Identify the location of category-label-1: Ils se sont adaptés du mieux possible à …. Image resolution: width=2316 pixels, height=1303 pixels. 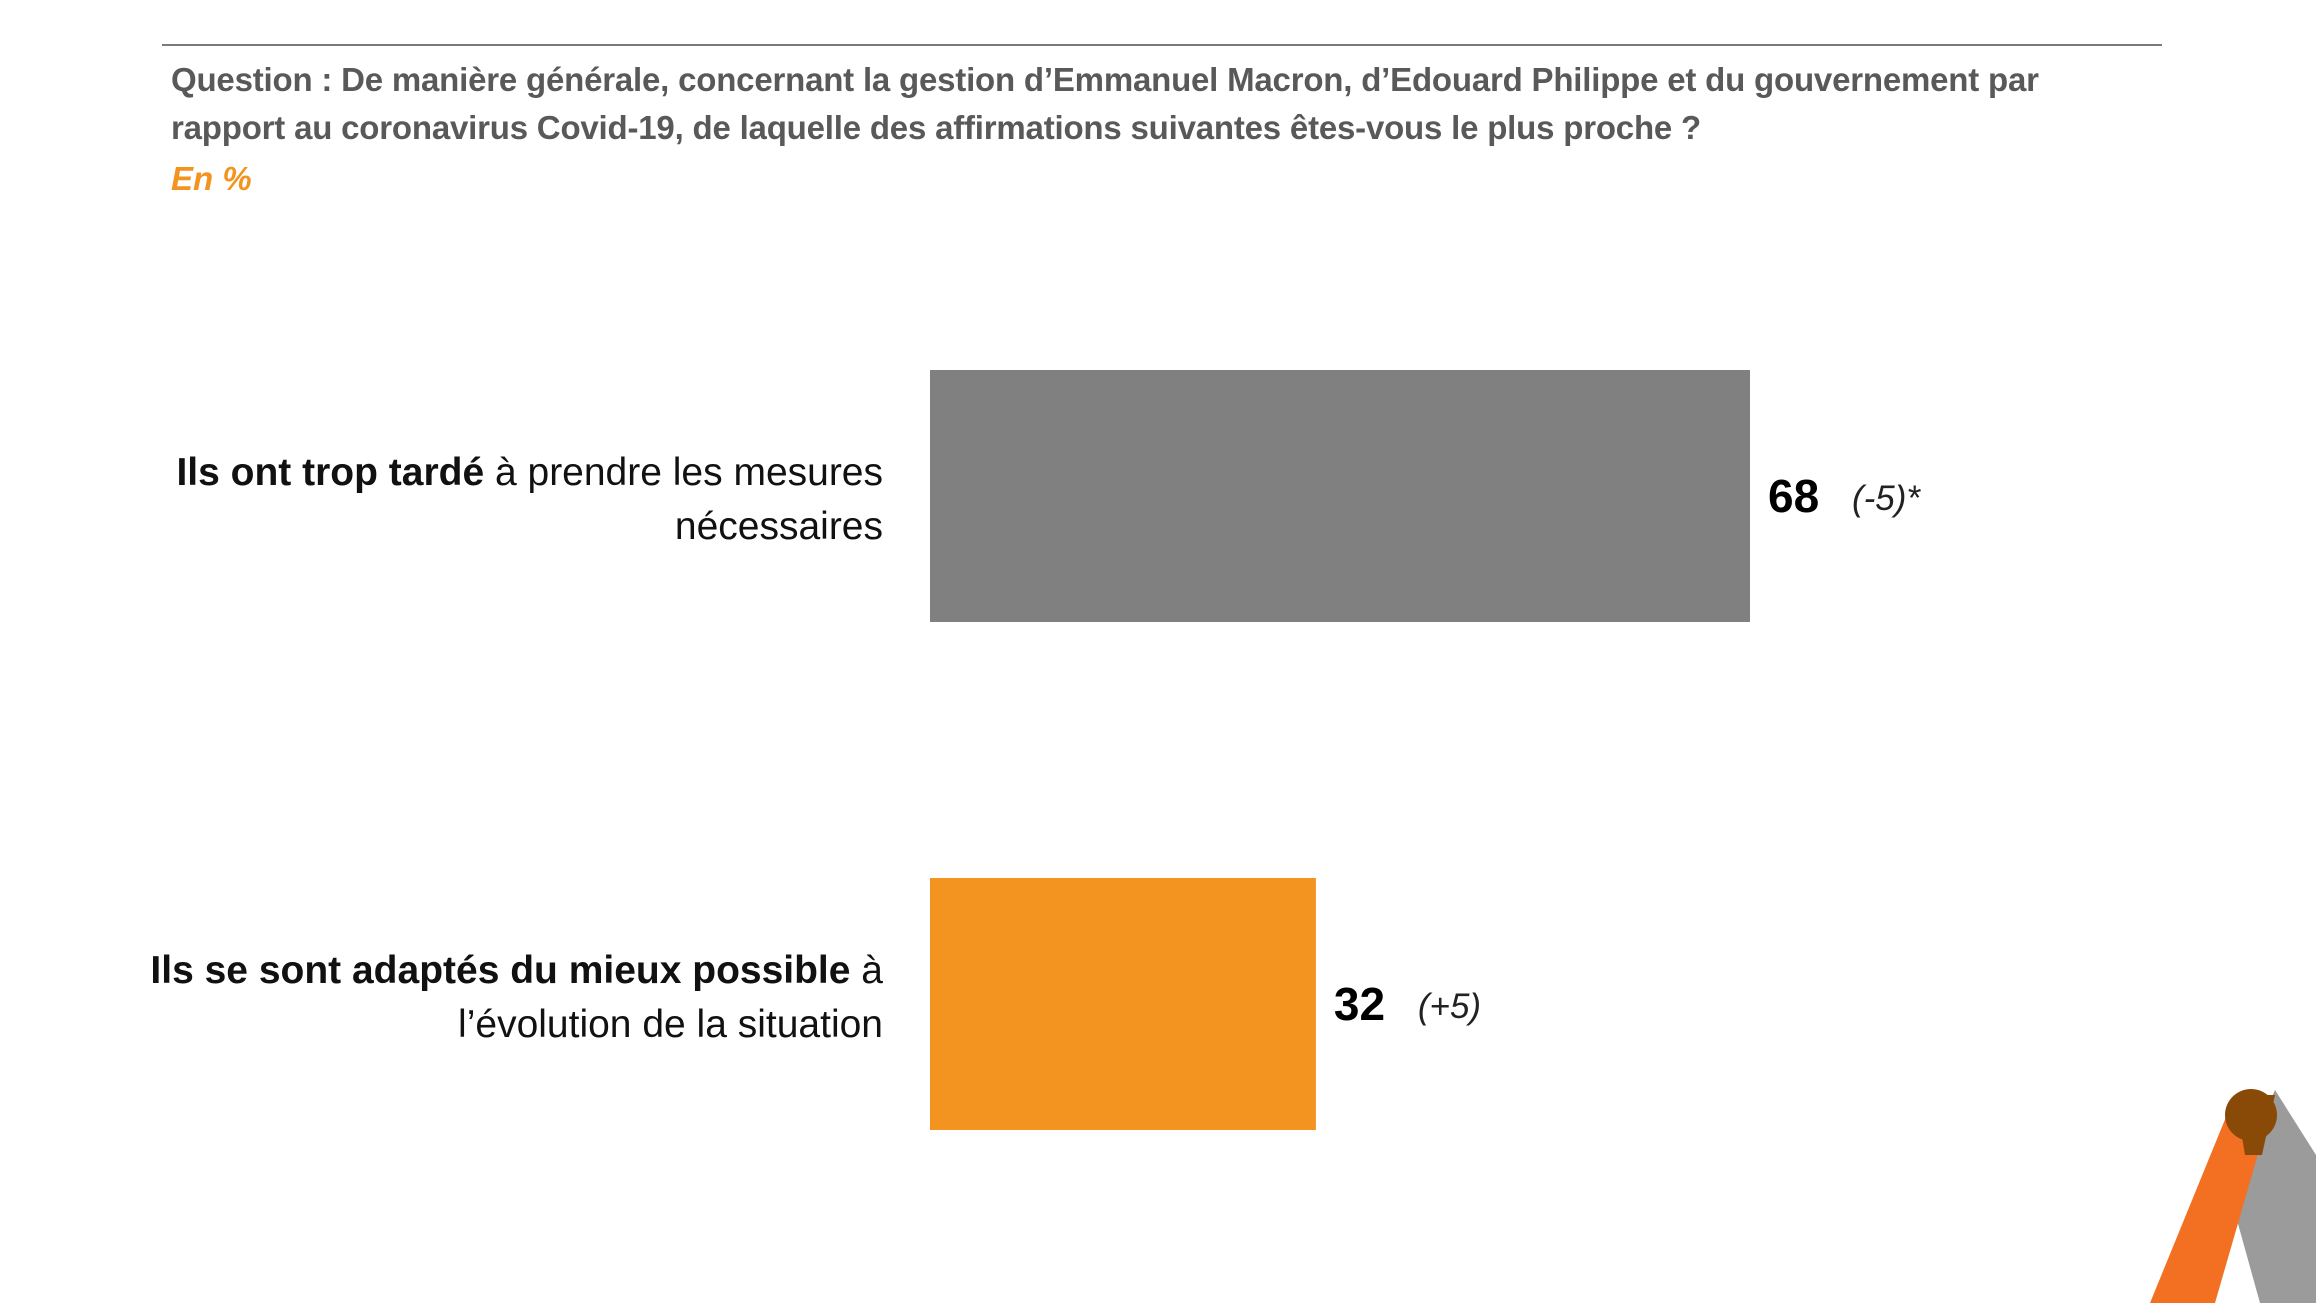
(443, 998).